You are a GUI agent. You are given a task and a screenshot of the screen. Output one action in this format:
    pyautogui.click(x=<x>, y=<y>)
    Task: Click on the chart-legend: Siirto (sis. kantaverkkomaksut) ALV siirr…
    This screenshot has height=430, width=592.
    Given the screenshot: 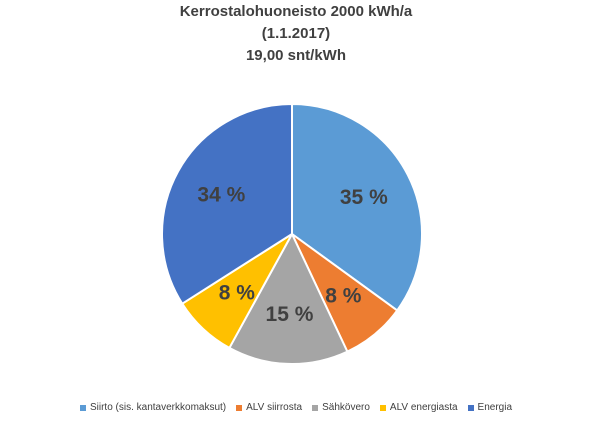 What is the action you would take?
    pyautogui.click(x=296, y=407)
    